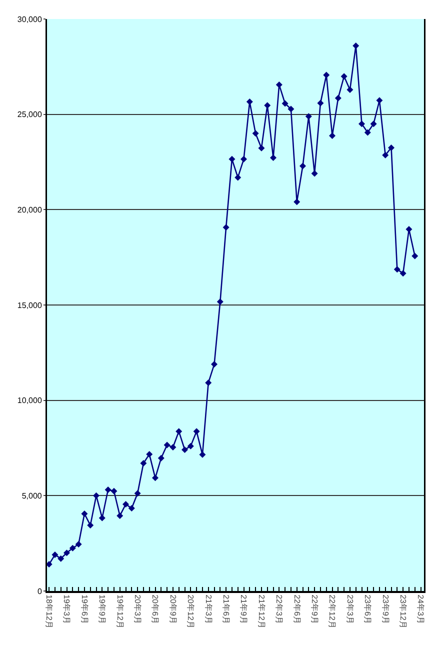 The height and width of the screenshot is (649, 430). I want to click on x-tick-label: 20年3月, so click(137, 609).